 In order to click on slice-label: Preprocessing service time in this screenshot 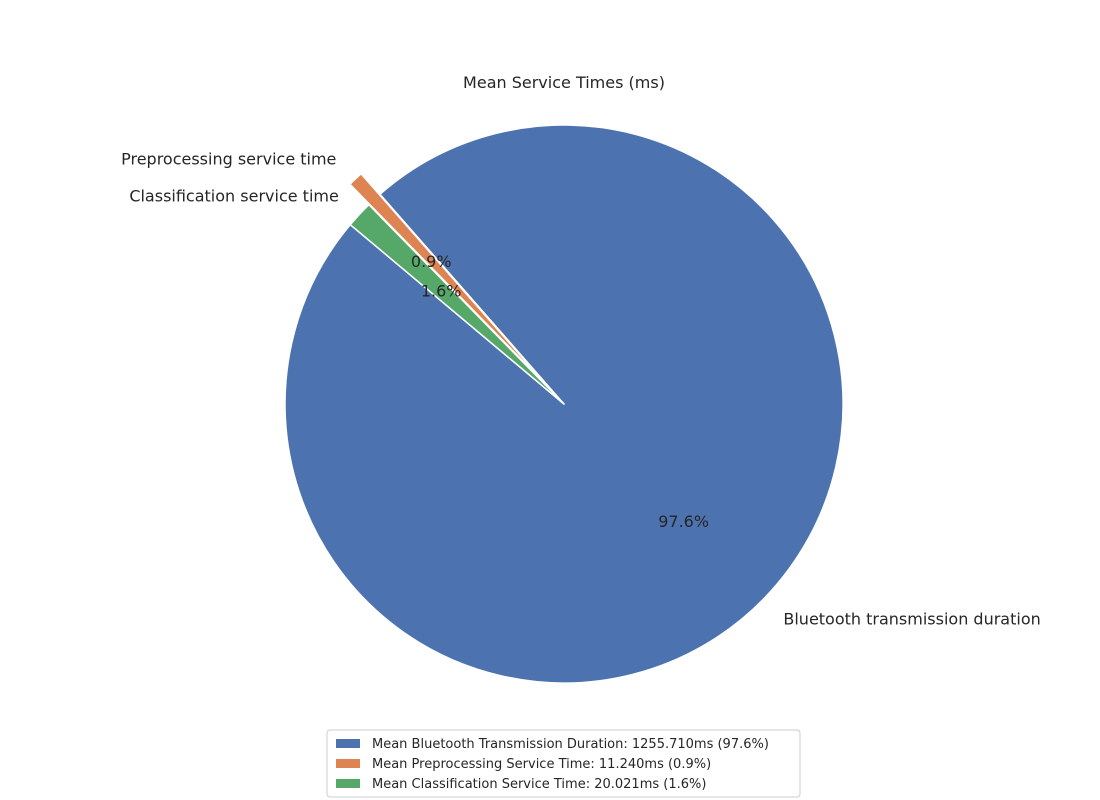, I will do `click(228, 158)`.